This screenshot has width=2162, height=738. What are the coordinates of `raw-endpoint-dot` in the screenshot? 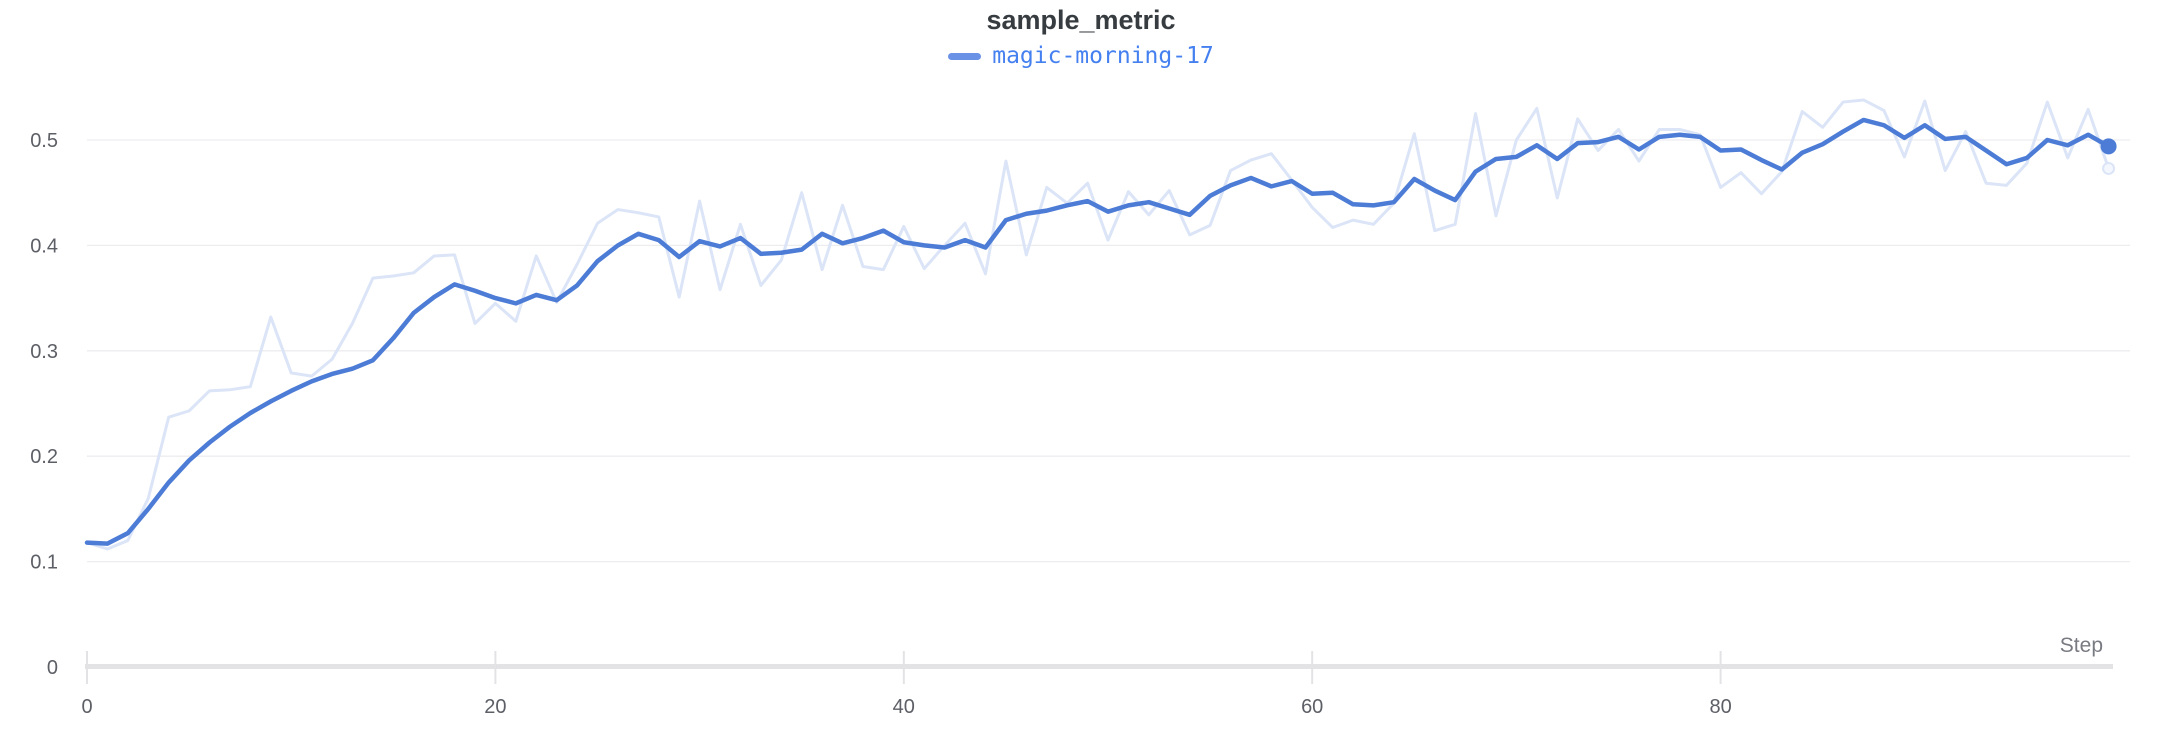 It's located at (2109, 168).